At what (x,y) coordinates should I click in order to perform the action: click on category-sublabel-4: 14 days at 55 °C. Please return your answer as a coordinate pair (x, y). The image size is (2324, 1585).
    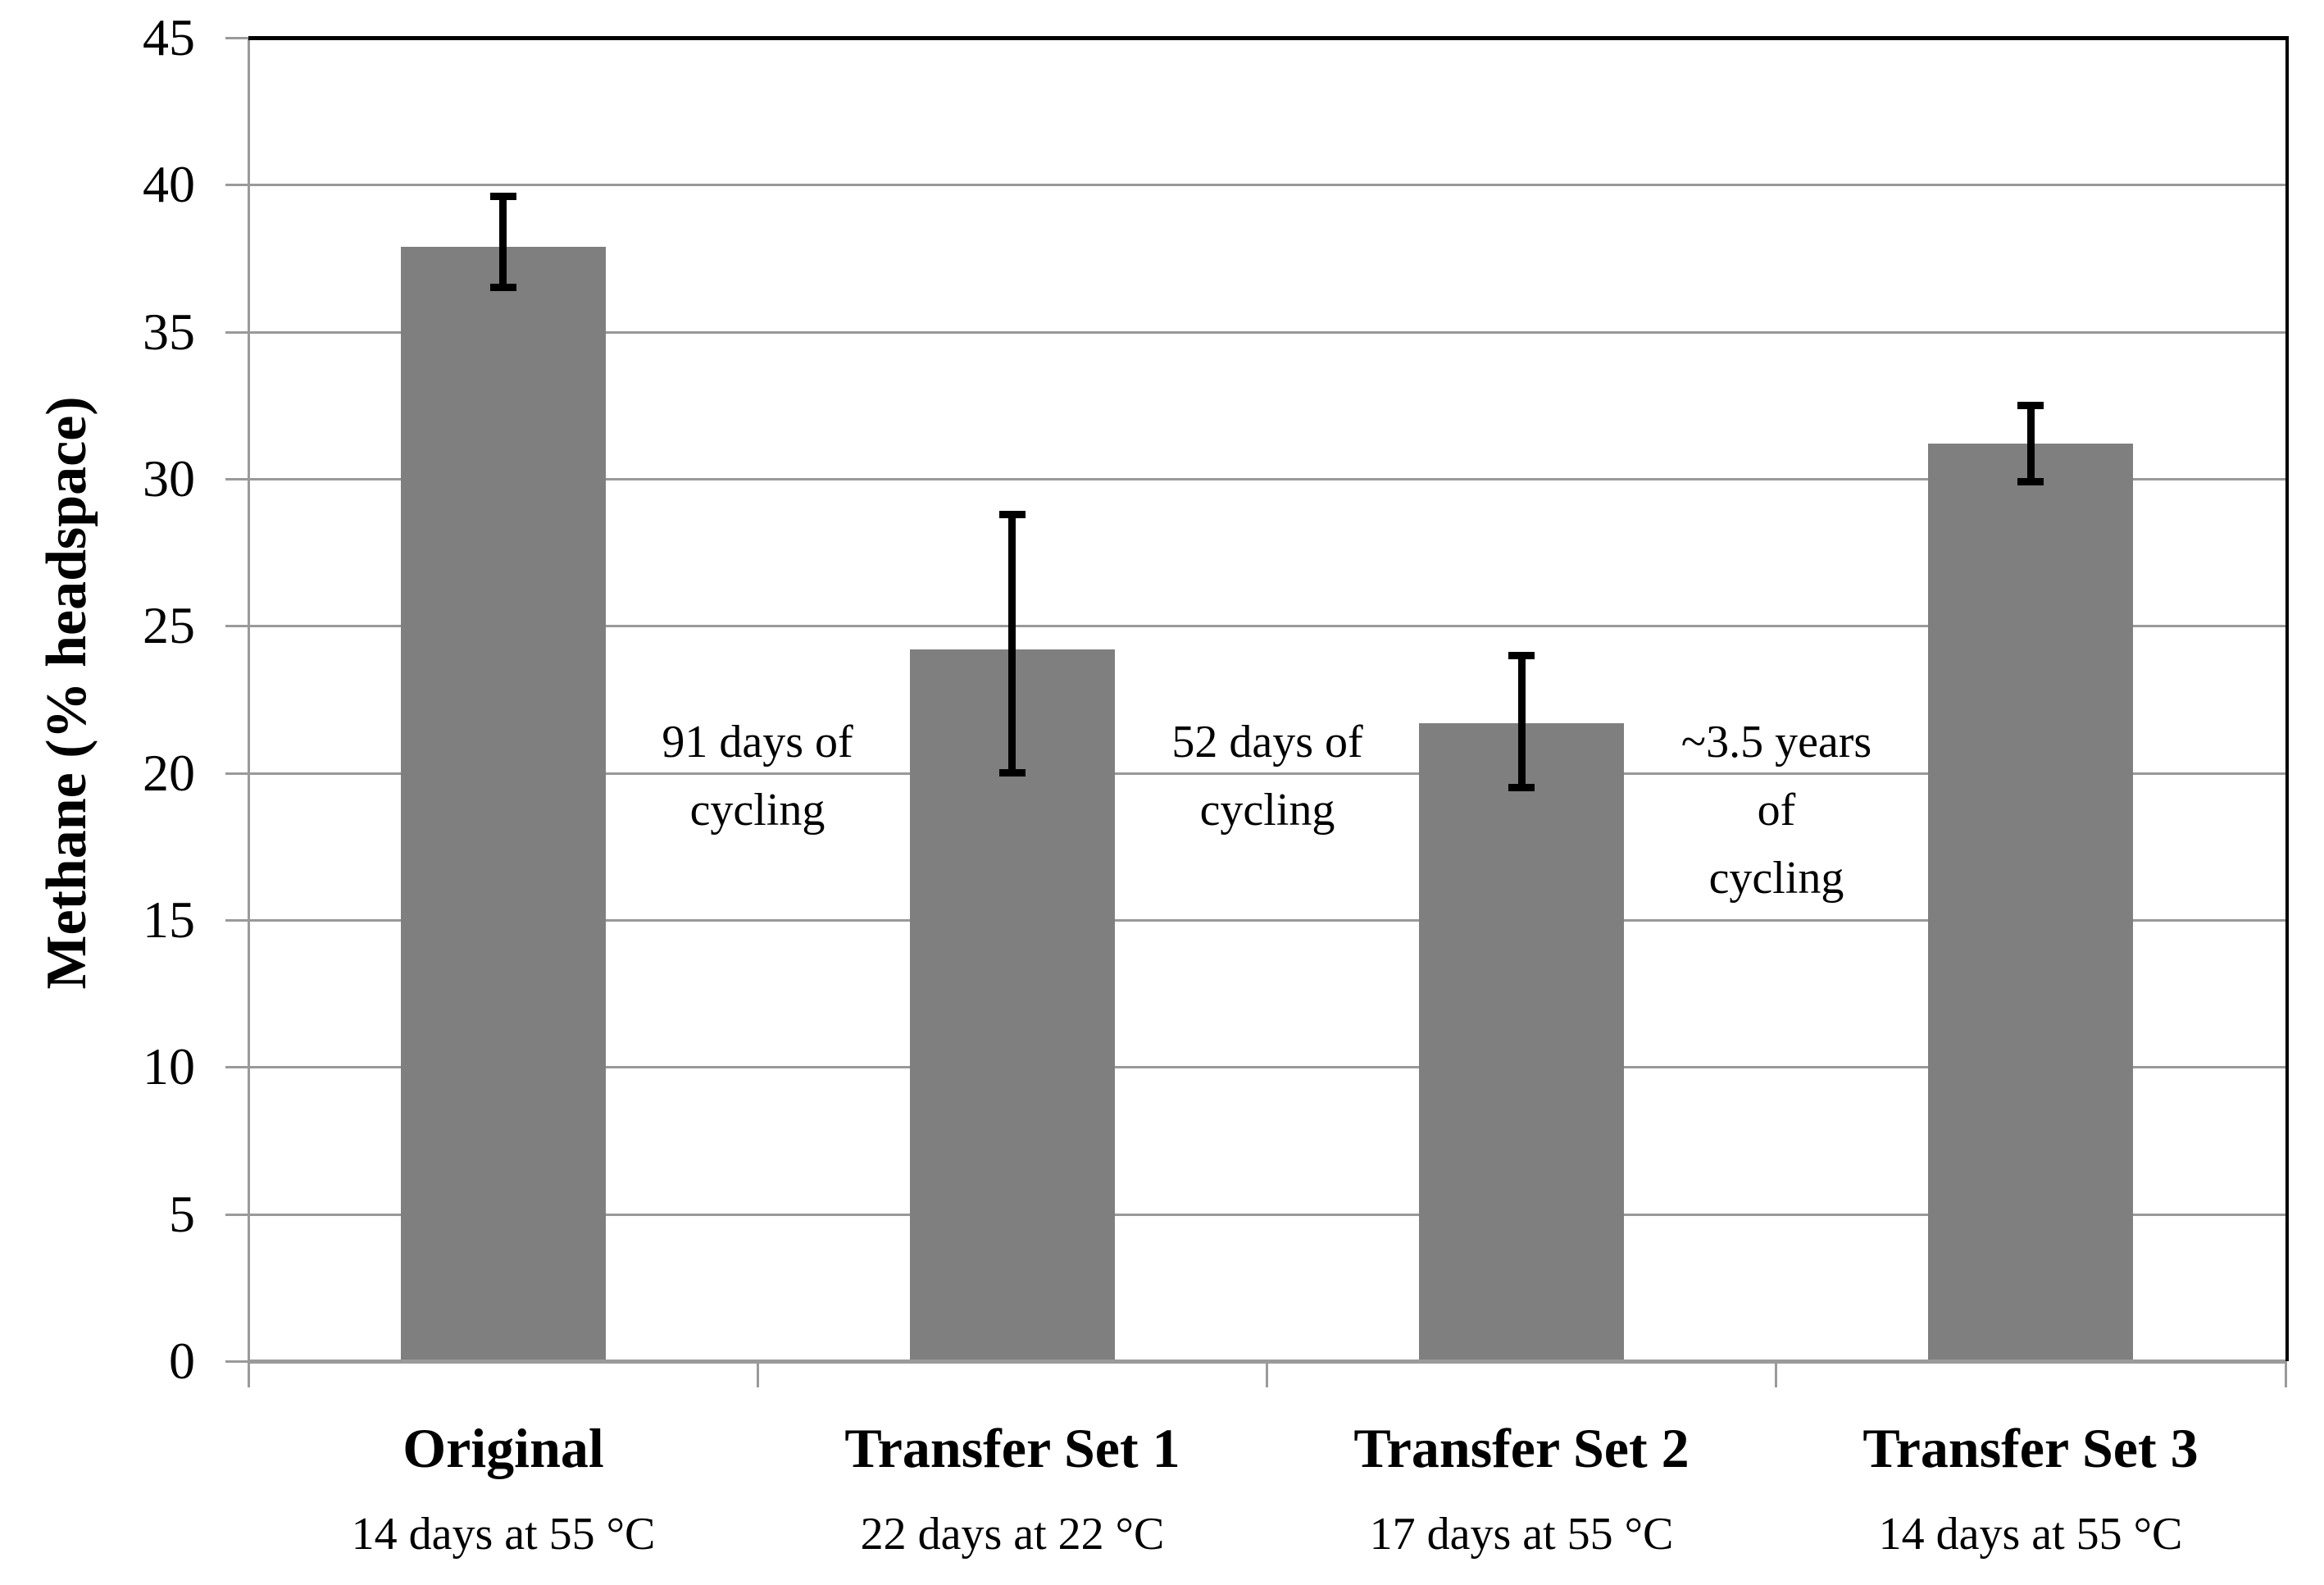
    Looking at the image, I should click on (2031, 1534).